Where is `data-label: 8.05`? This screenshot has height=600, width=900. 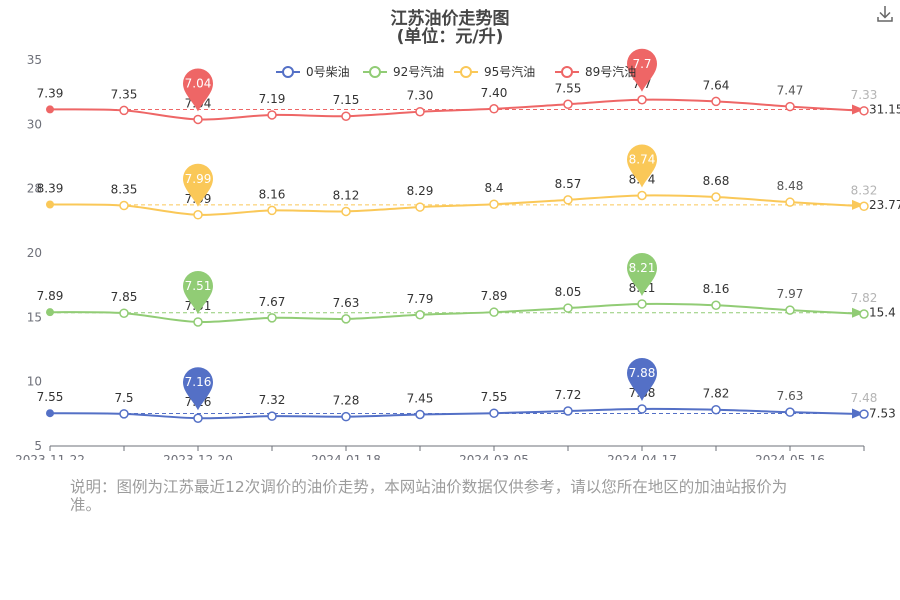 data-label: 8.05 is located at coordinates (568, 292).